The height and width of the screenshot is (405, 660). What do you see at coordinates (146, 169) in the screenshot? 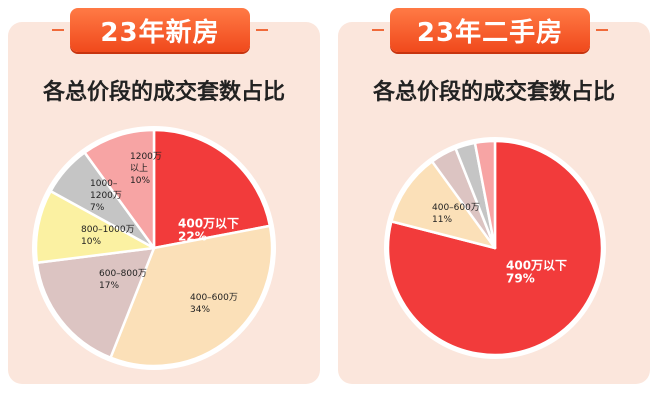
I see `slice-label-0-5: 1200万以上 10%` at bounding box center [146, 169].